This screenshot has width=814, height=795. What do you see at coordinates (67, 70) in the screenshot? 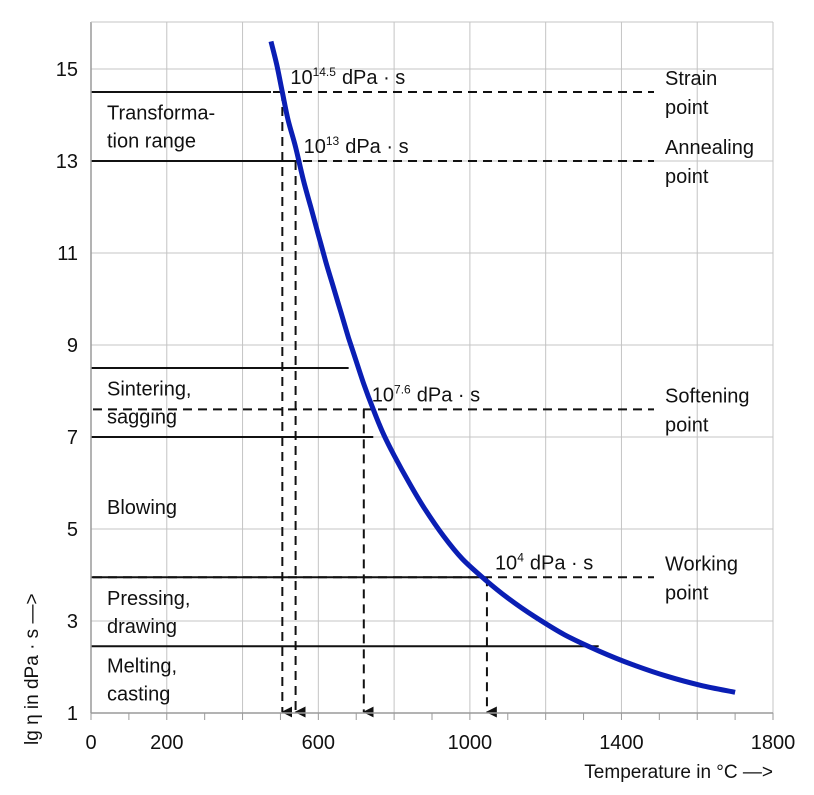
I see `y-tick-label: 15` at bounding box center [67, 70].